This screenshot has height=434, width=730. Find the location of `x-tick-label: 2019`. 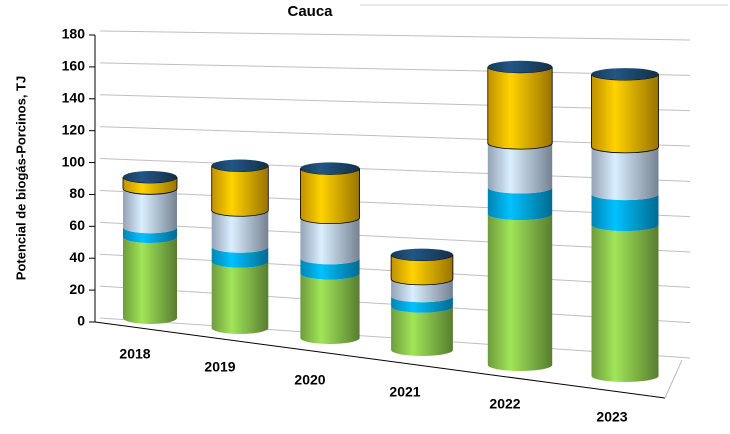

x-tick-label: 2019 is located at coordinates (219, 367).